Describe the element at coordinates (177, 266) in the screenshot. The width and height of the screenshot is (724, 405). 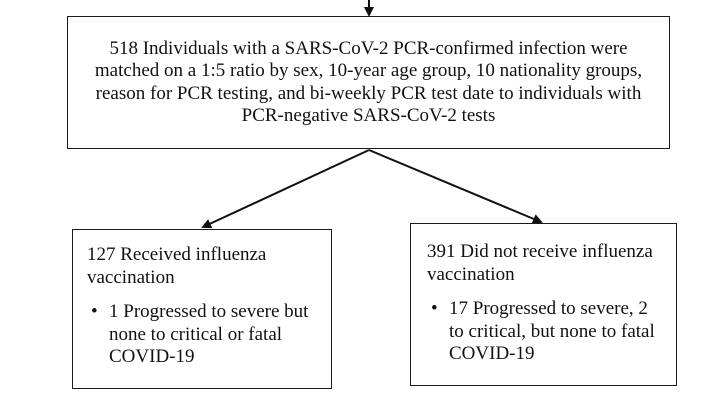
I see `vaccinated-heading: 127 Received influenza vaccination` at that location.